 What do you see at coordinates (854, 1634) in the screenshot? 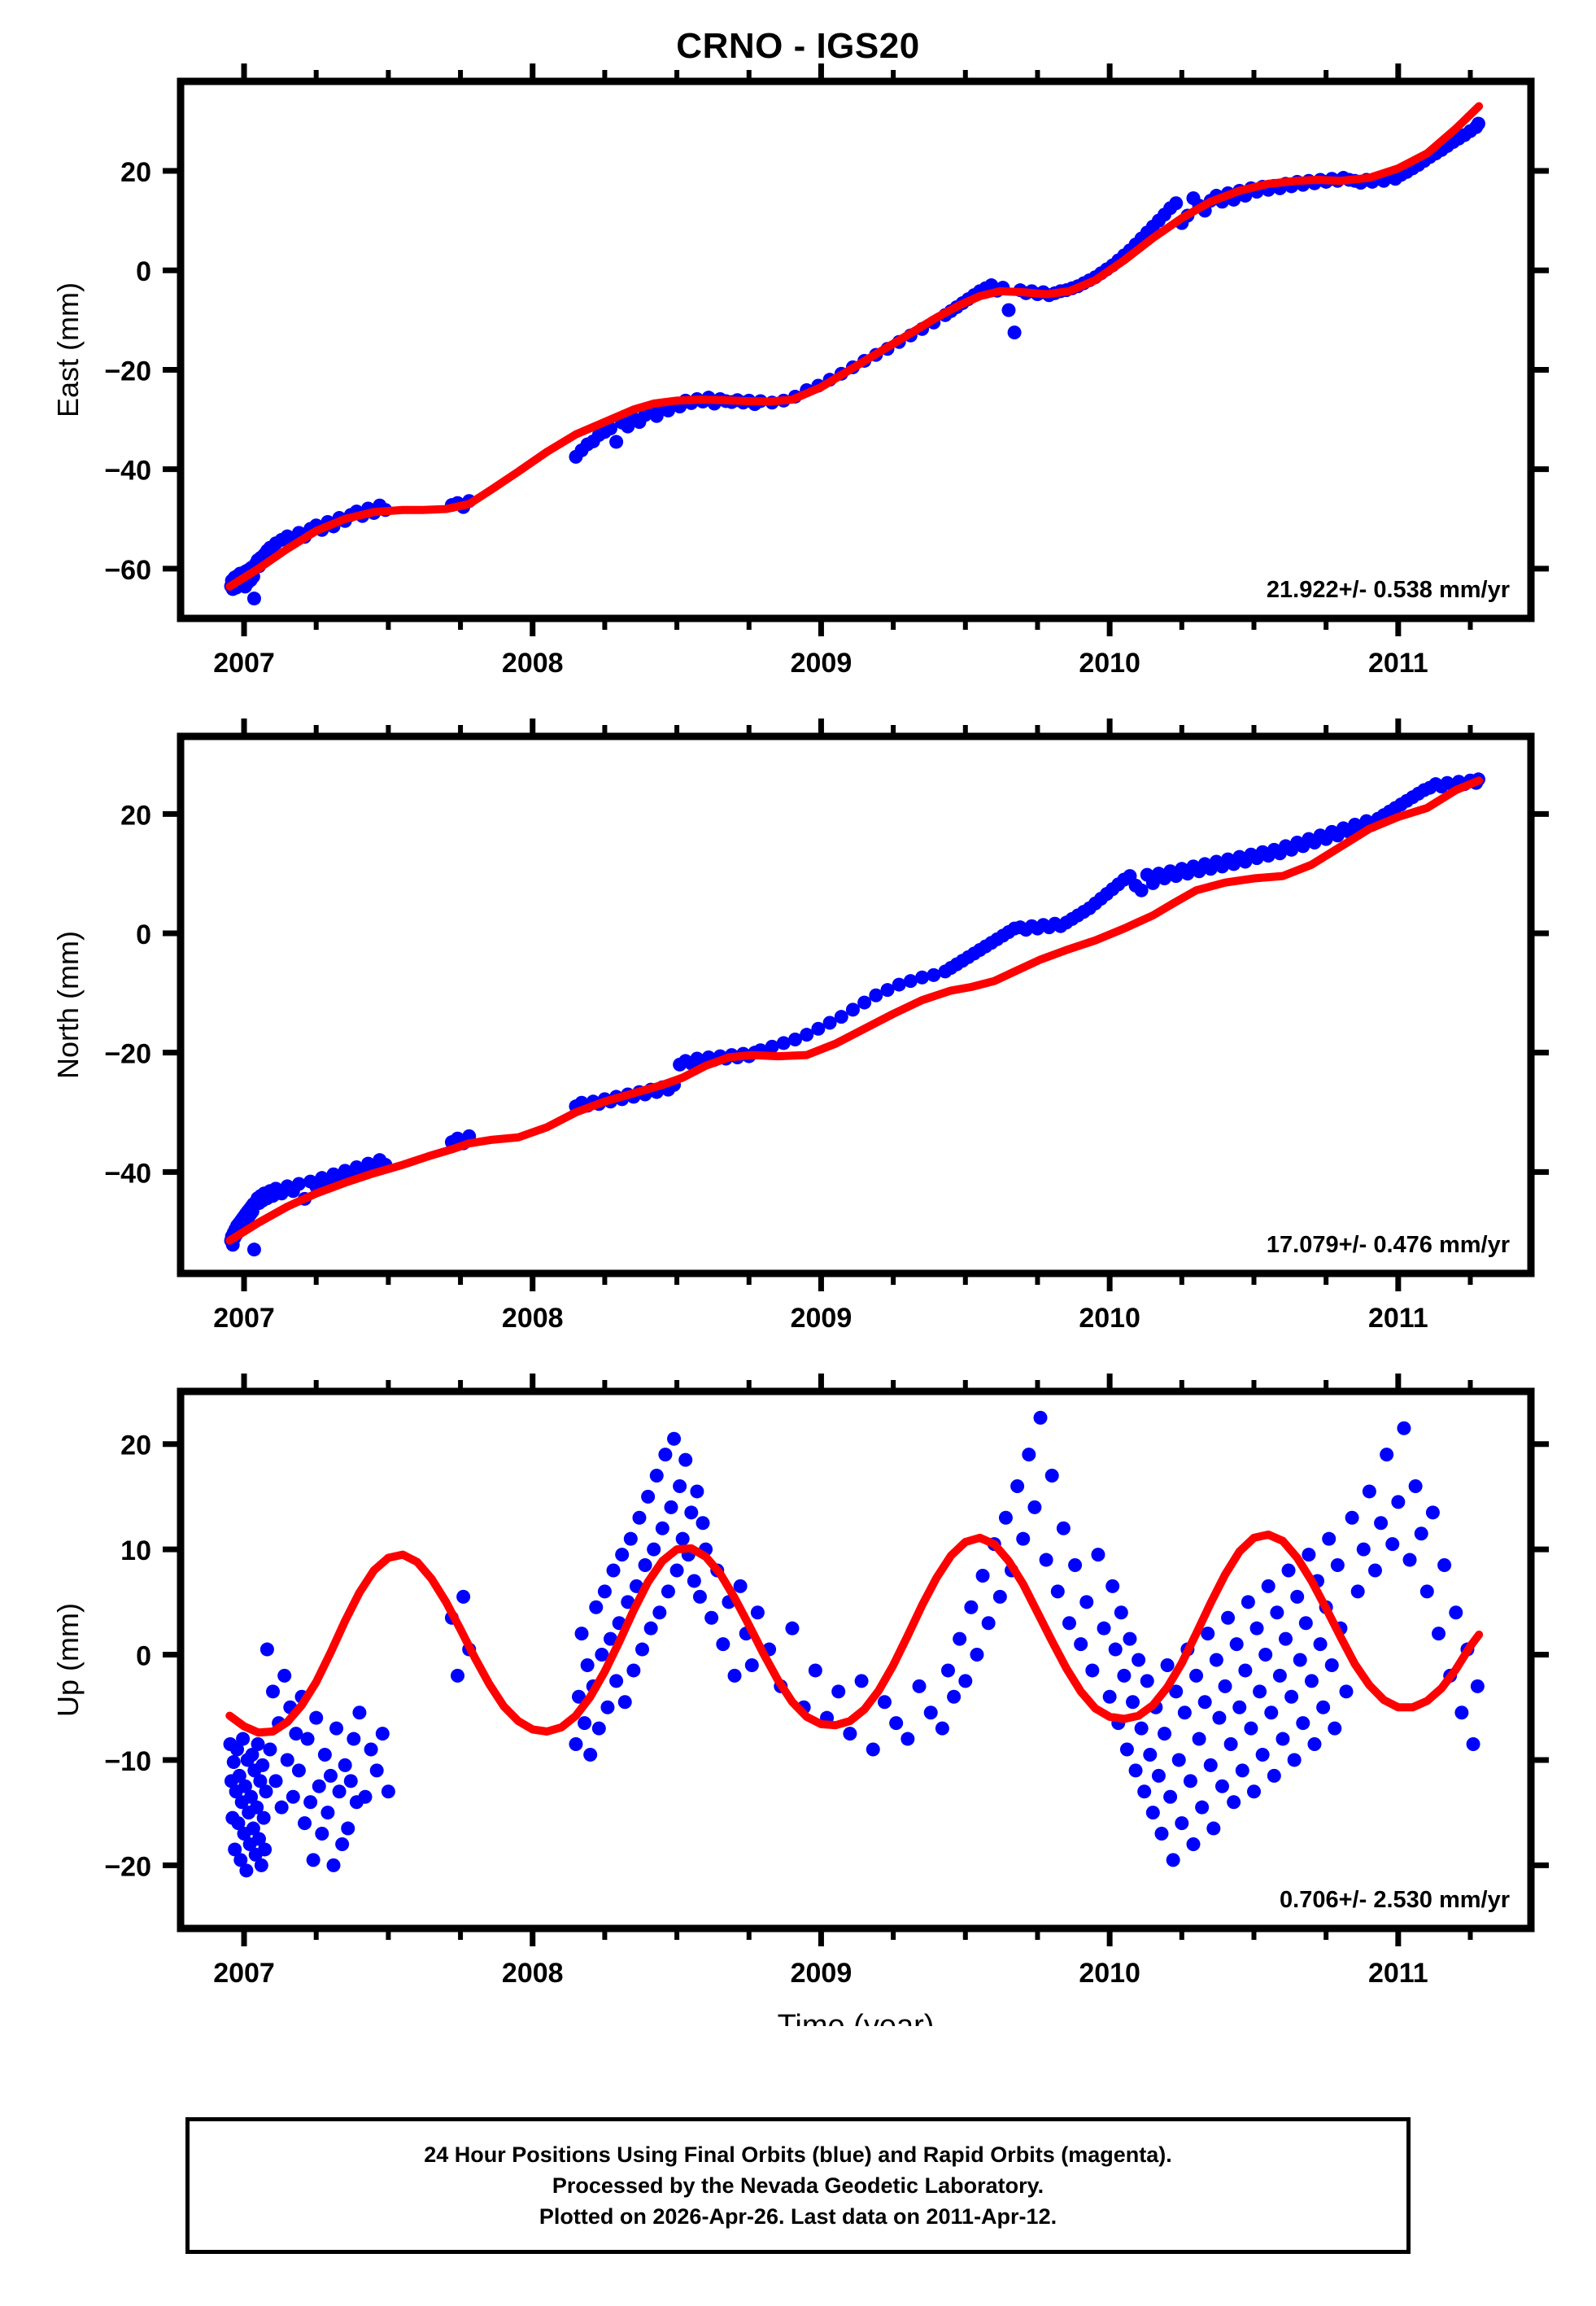
I see `up-model-line` at bounding box center [854, 1634].